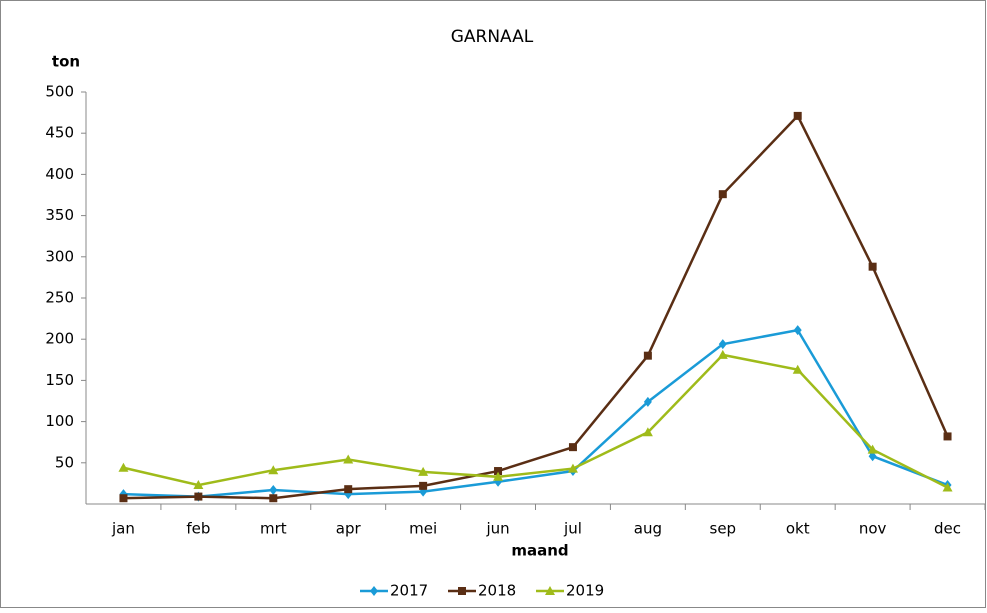  I want to click on x-tick-label: jul, so click(572, 529).